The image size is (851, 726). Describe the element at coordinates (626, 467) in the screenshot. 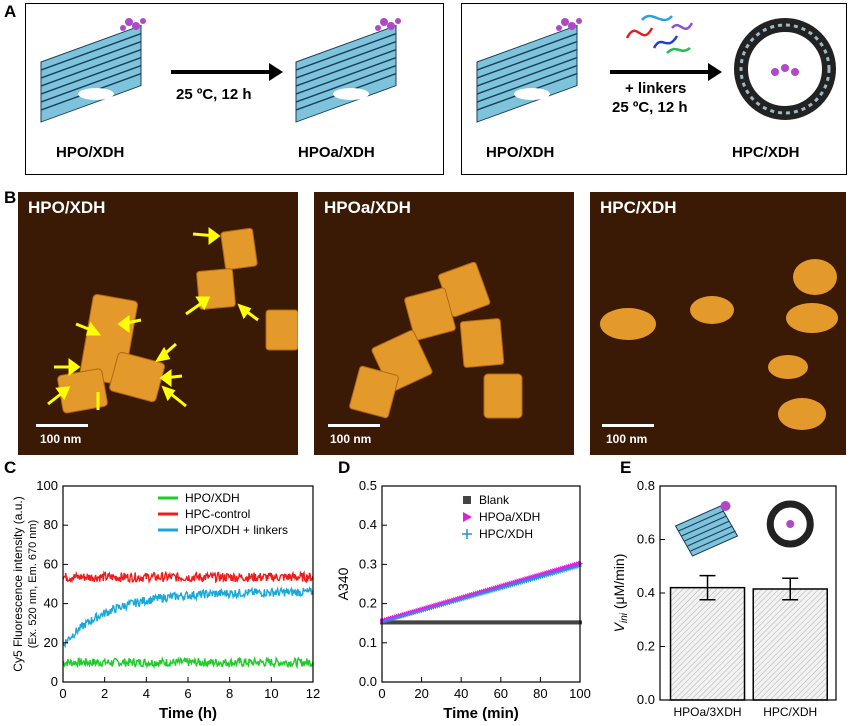

I see `panel-label-e: E` at that location.